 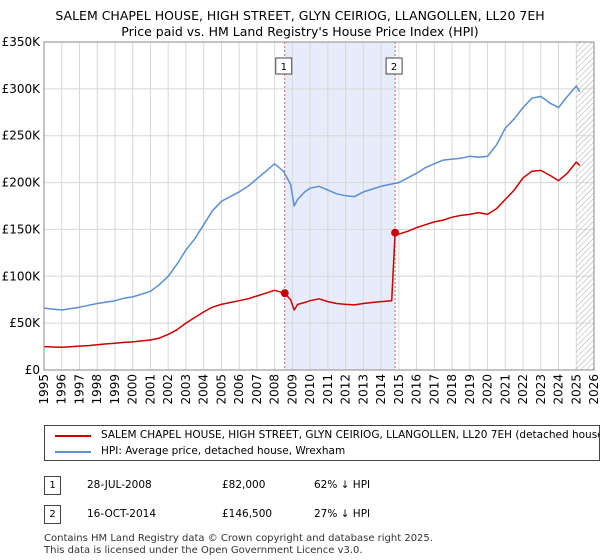 I want to click on x-tick-label: 2010, so click(x=310, y=389).